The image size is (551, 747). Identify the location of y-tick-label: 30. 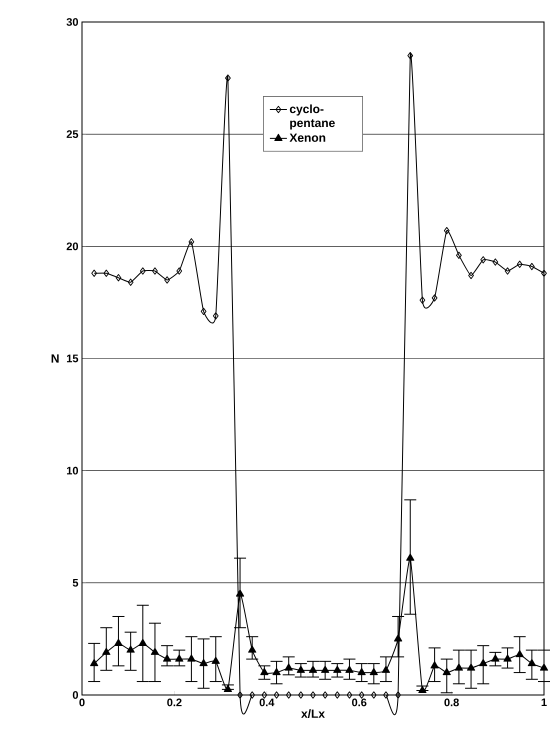
(72, 22).